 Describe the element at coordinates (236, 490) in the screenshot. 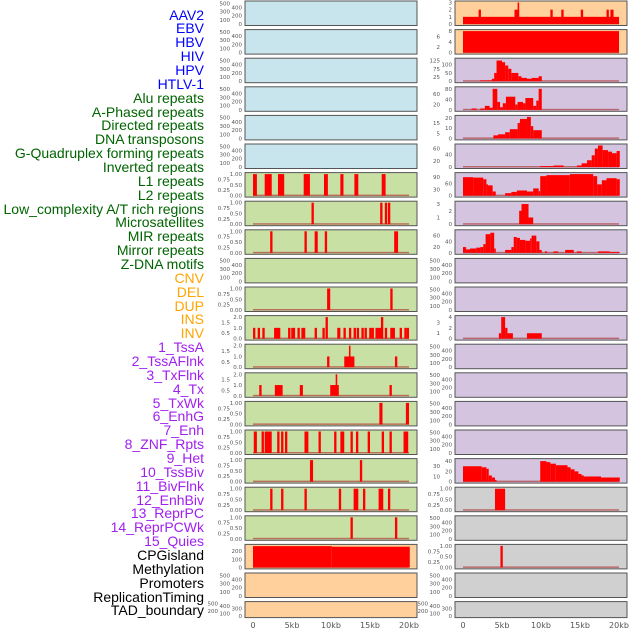

I see `y-tick-label: 1.00` at that location.